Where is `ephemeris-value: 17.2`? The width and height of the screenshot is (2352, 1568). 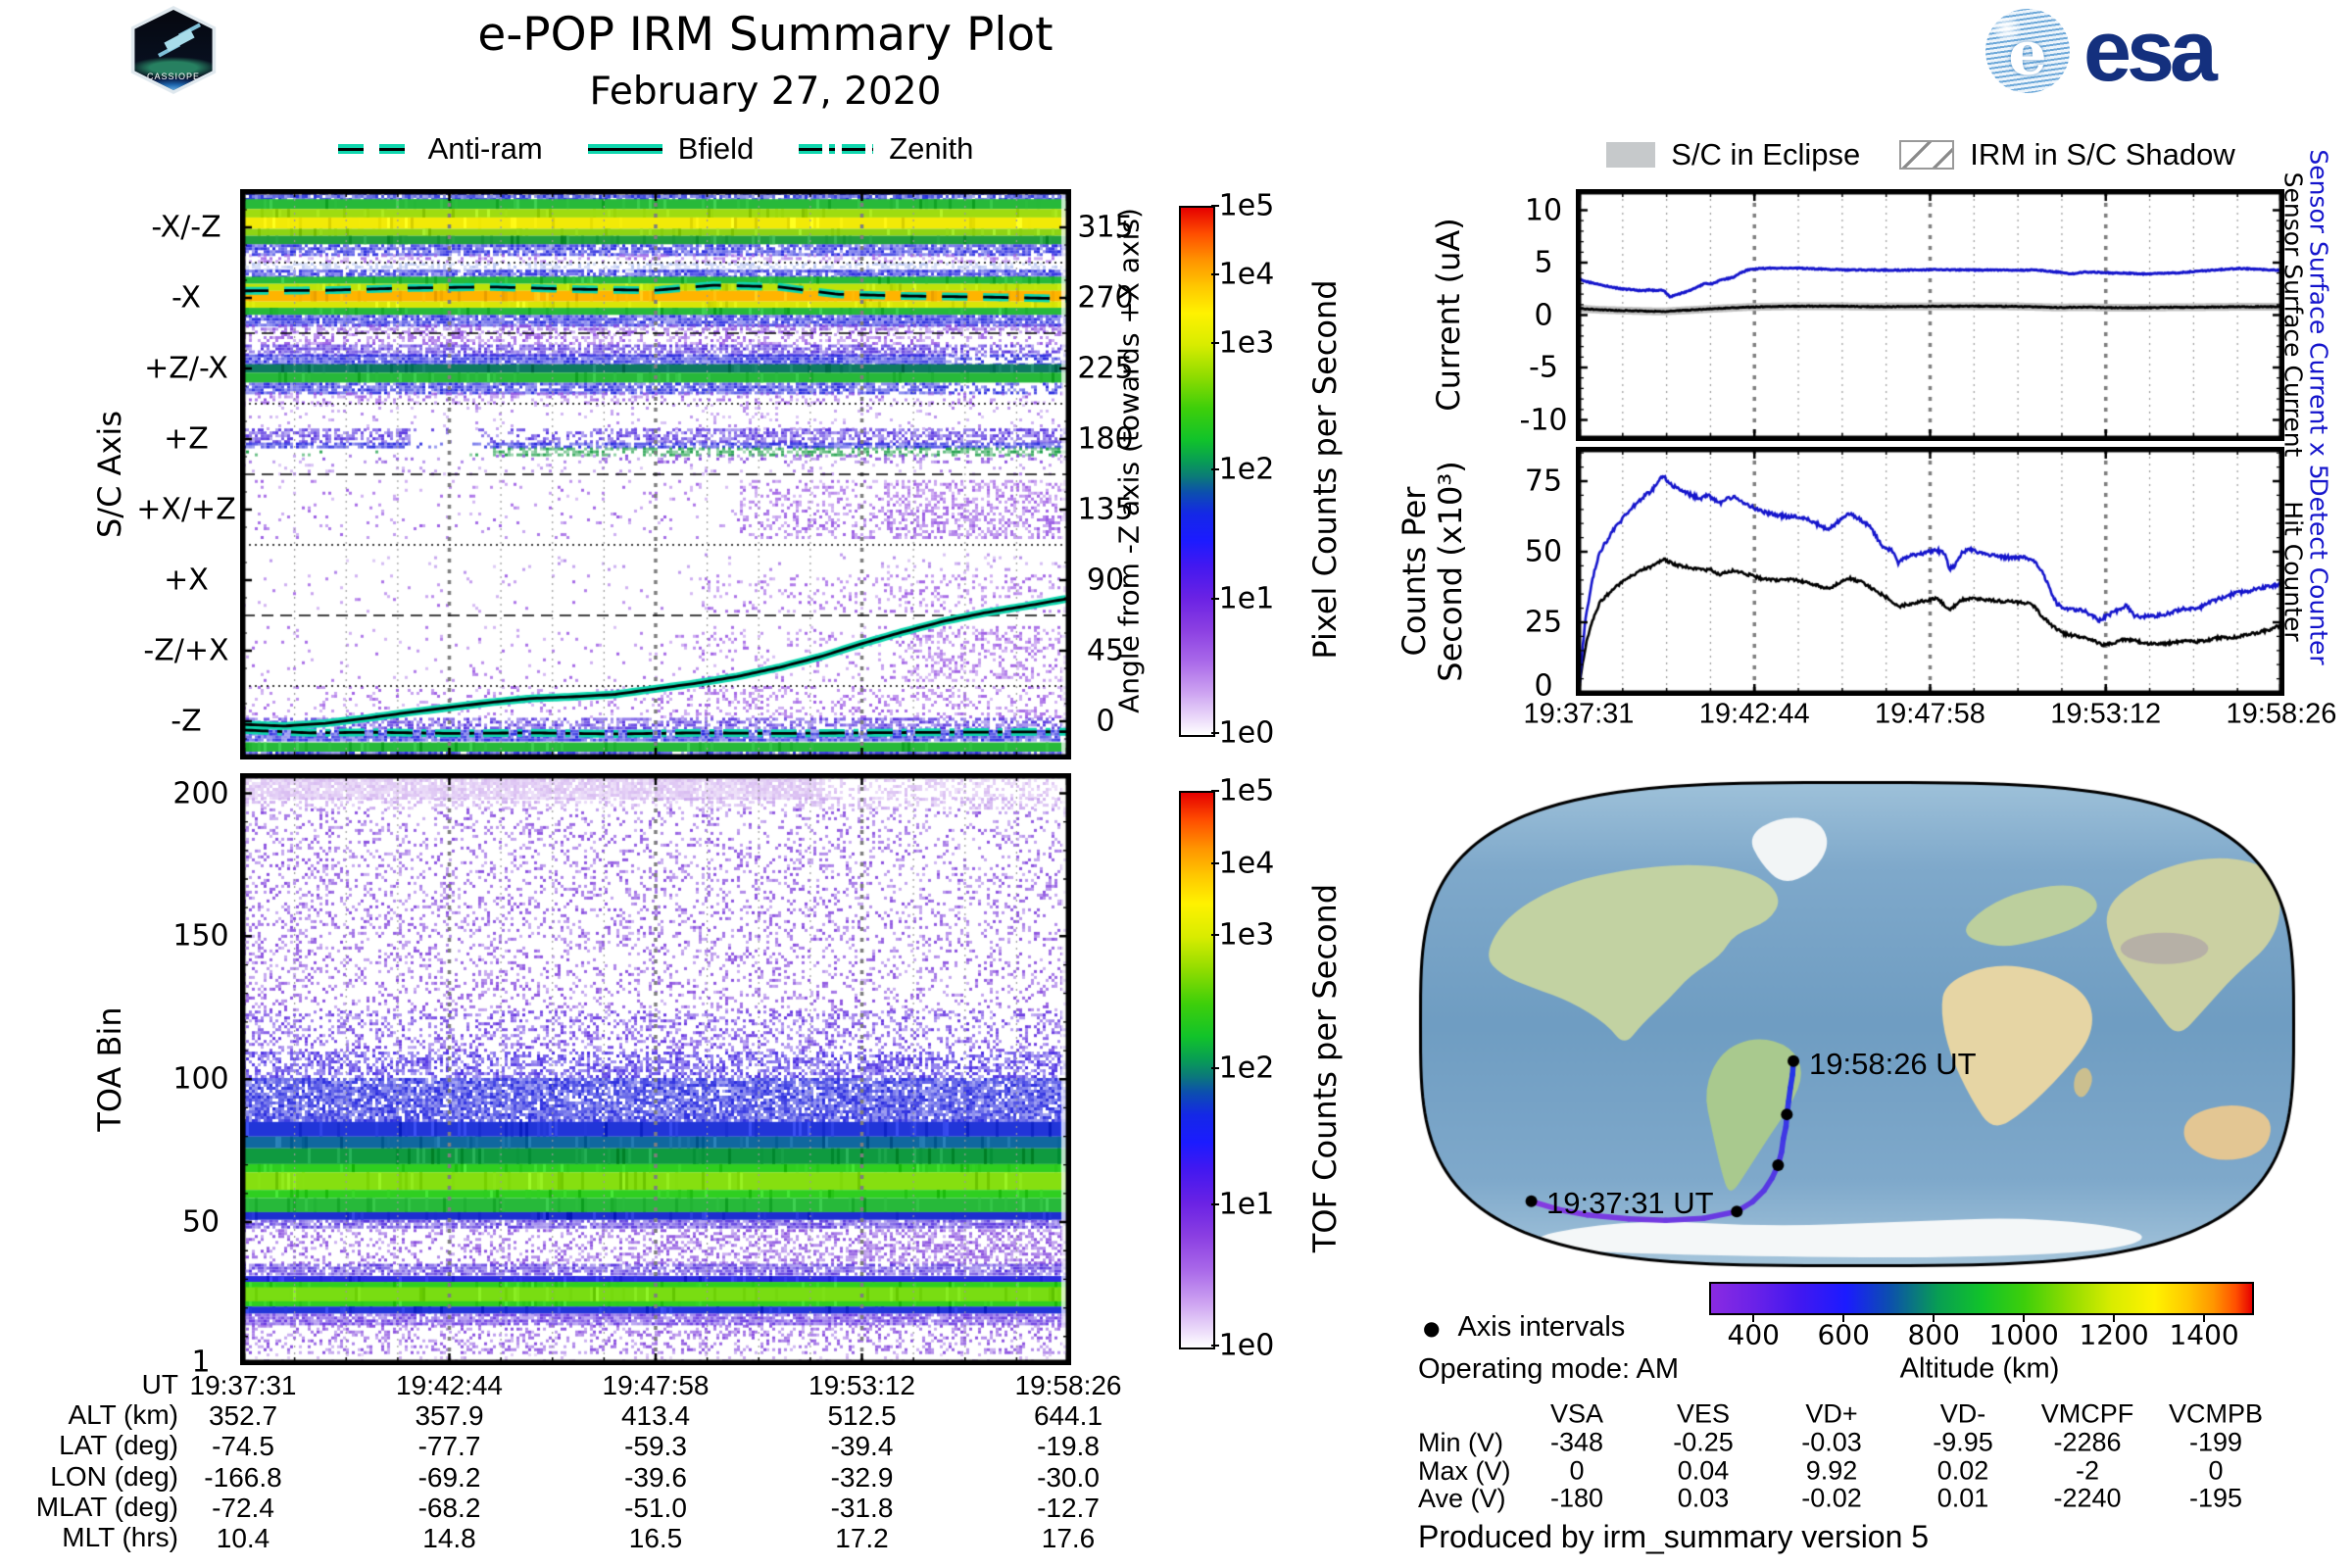 ephemeris-value: 17.2 is located at coordinates (862, 1538).